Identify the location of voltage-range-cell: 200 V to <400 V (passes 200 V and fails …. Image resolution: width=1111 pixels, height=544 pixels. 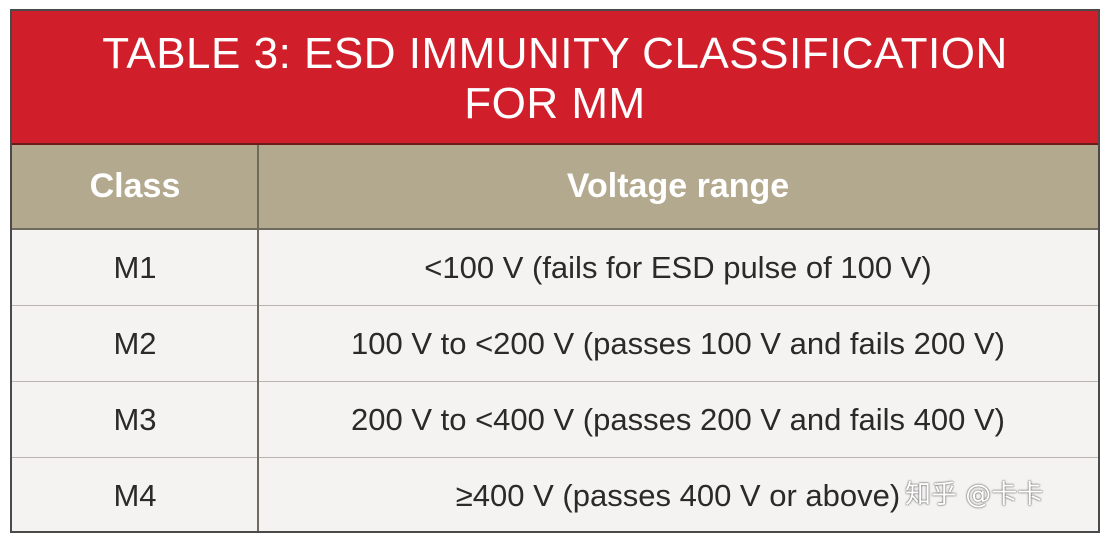
(677, 419).